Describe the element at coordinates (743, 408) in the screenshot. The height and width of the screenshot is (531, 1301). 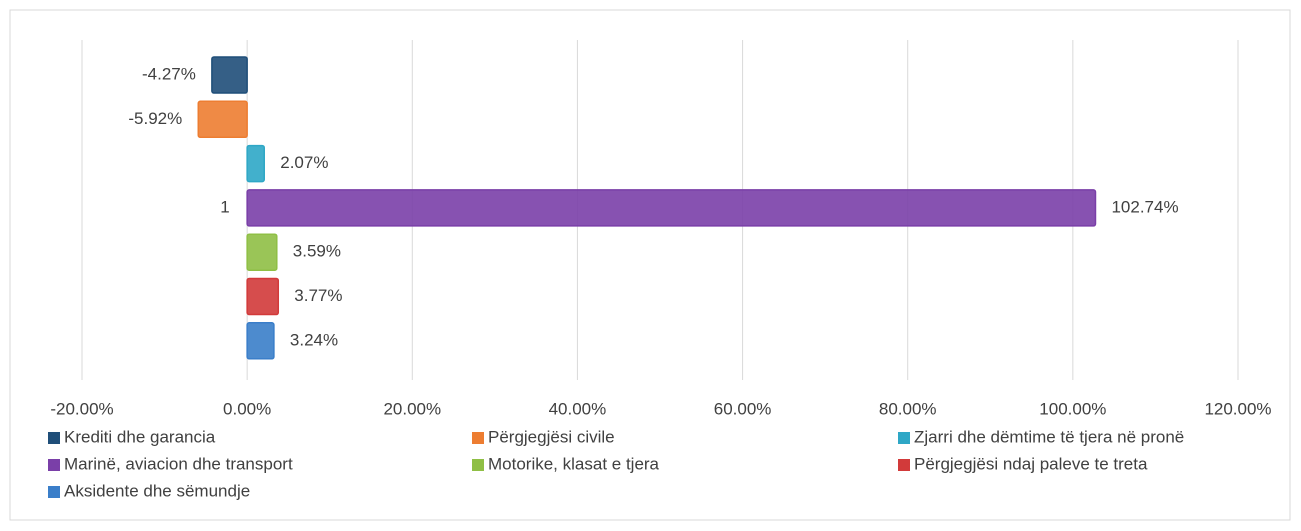
I see `x-tick-label: 60.00%` at that location.